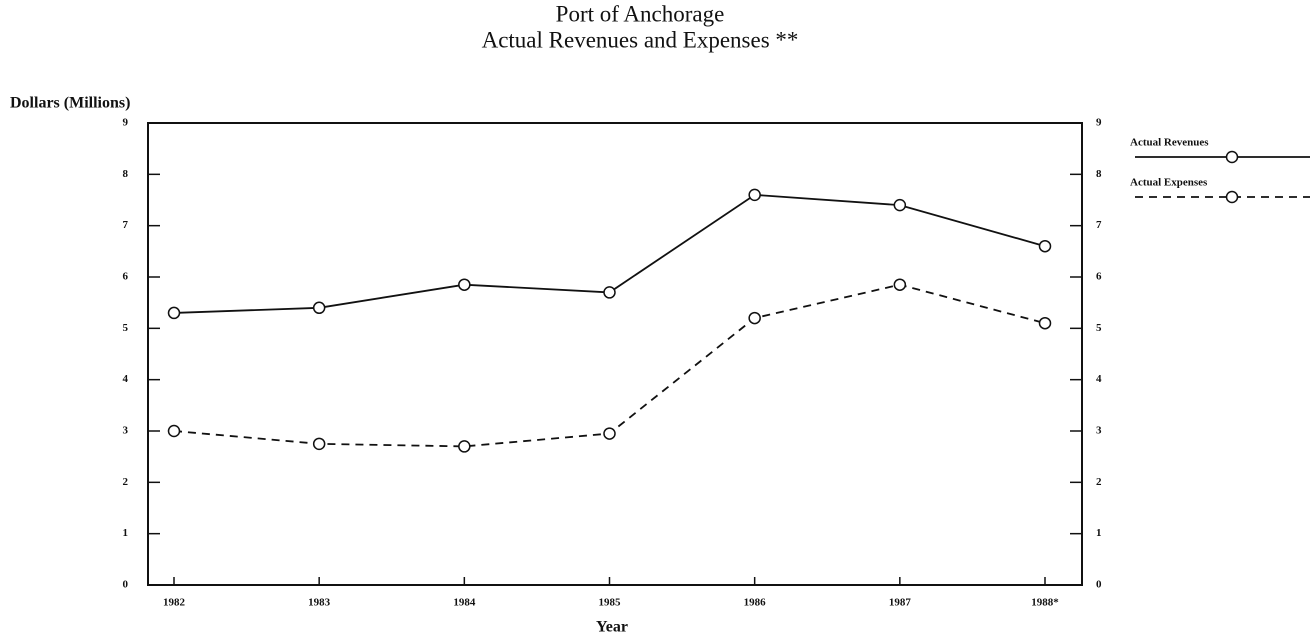 The height and width of the screenshot is (640, 1315). I want to click on y-tick-label: 0, so click(126, 585).